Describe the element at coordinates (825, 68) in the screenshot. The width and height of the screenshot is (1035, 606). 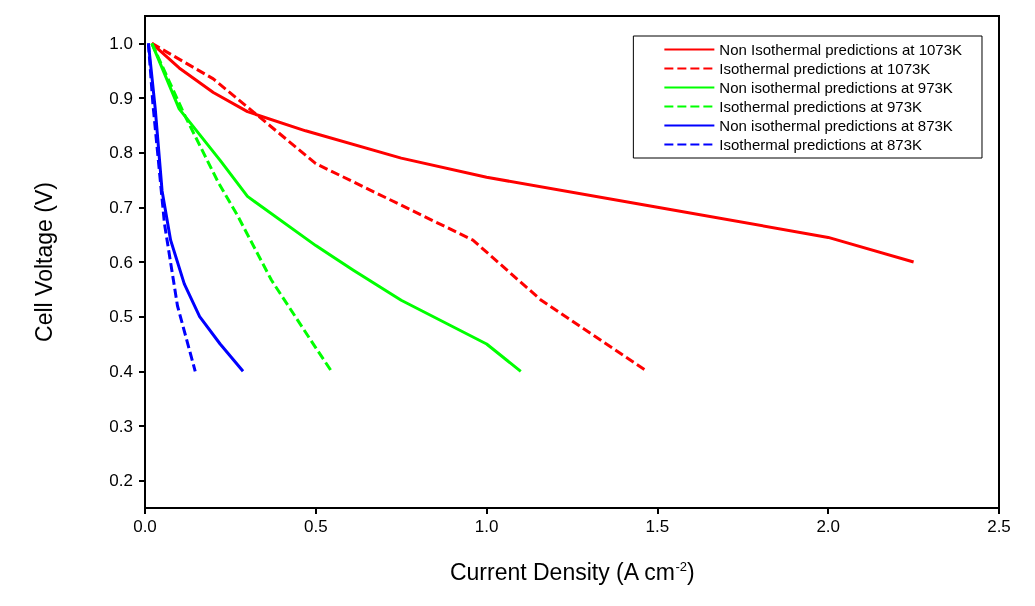
I see `legend-label: Isothermal predictions at 1073K` at that location.